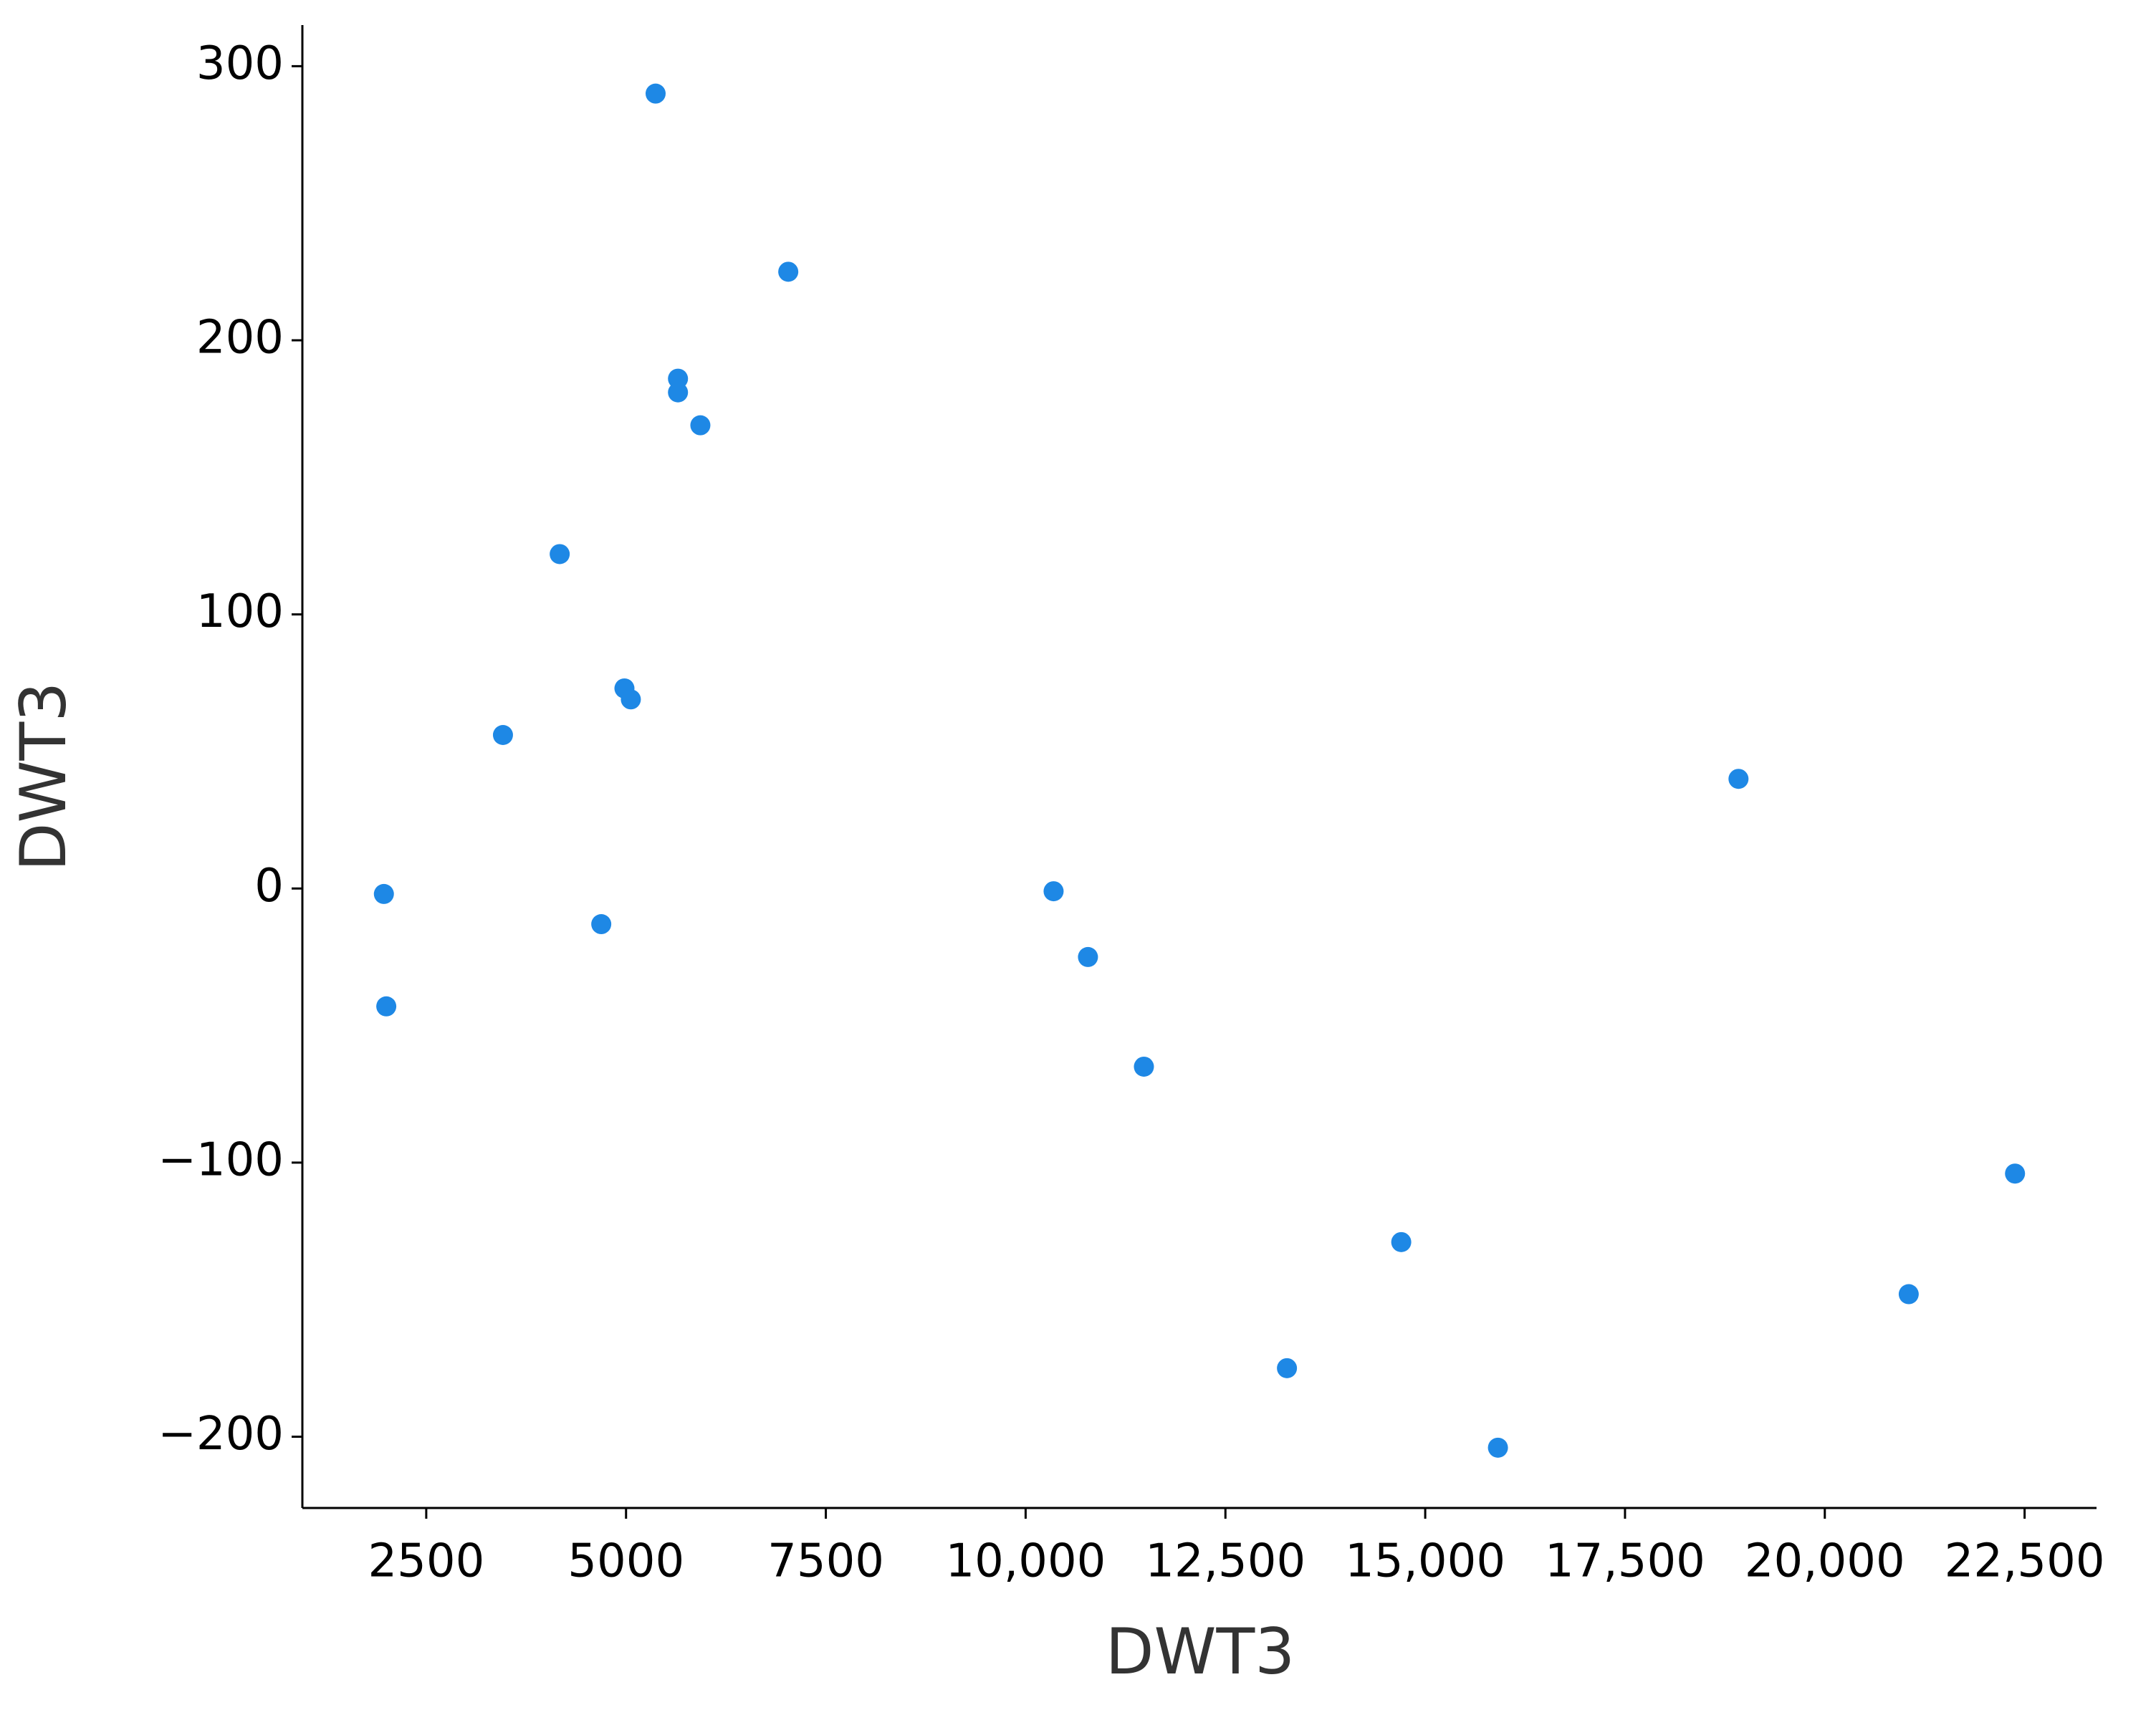 The height and width of the screenshot is (1710, 2156). What do you see at coordinates (1425, 1561) in the screenshot?
I see `x-tick-label: 15,000` at bounding box center [1425, 1561].